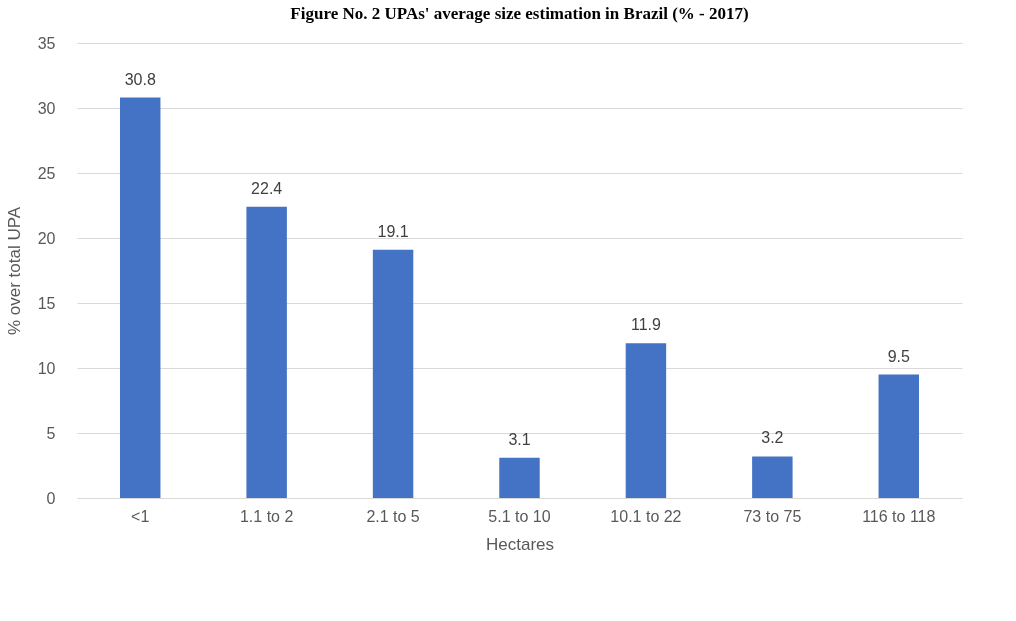 The width and height of the screenshot is (1016, 621). What do you see at coordinates (646, 516) in the screenshot?
I see `x-tick-label: 10.1 to 22` at bounding box center [646, 516].